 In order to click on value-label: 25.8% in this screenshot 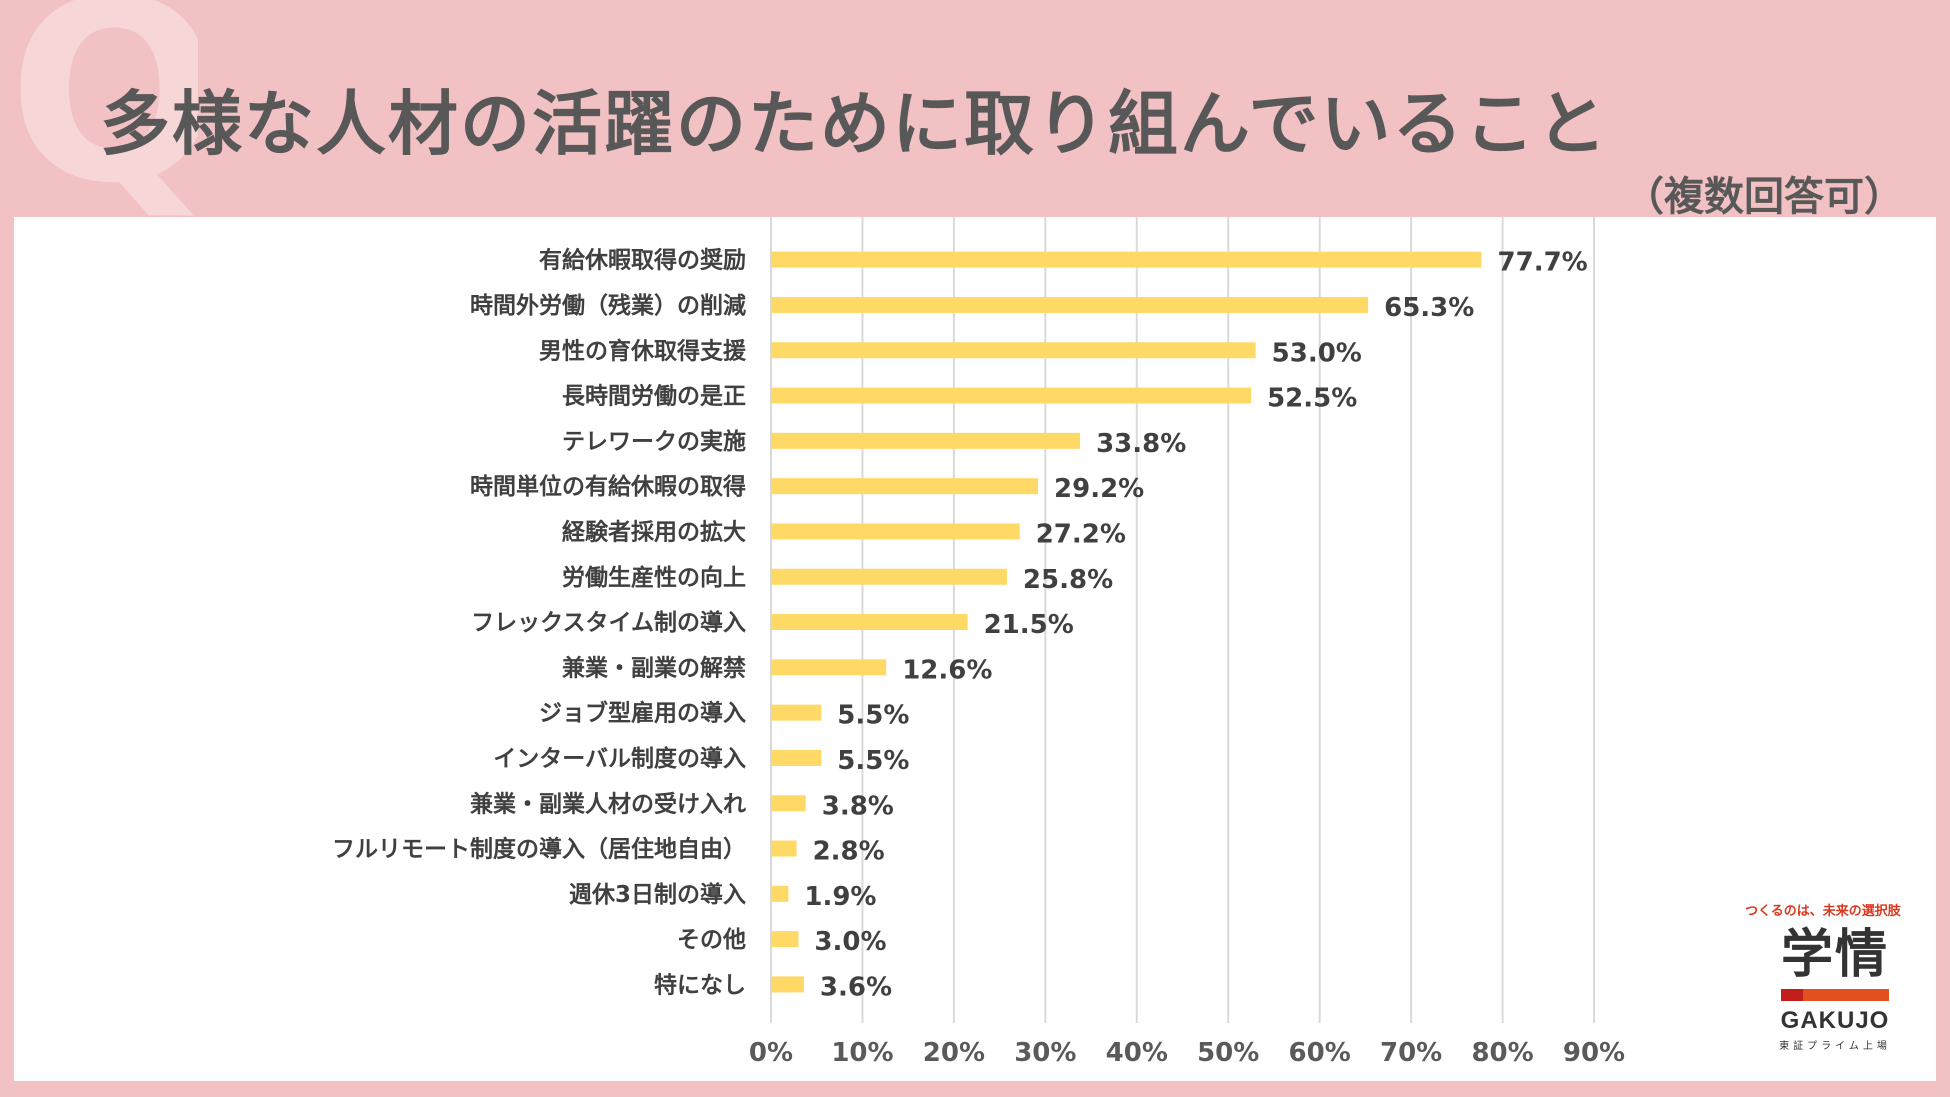, I will do `click(1068, 580)`.